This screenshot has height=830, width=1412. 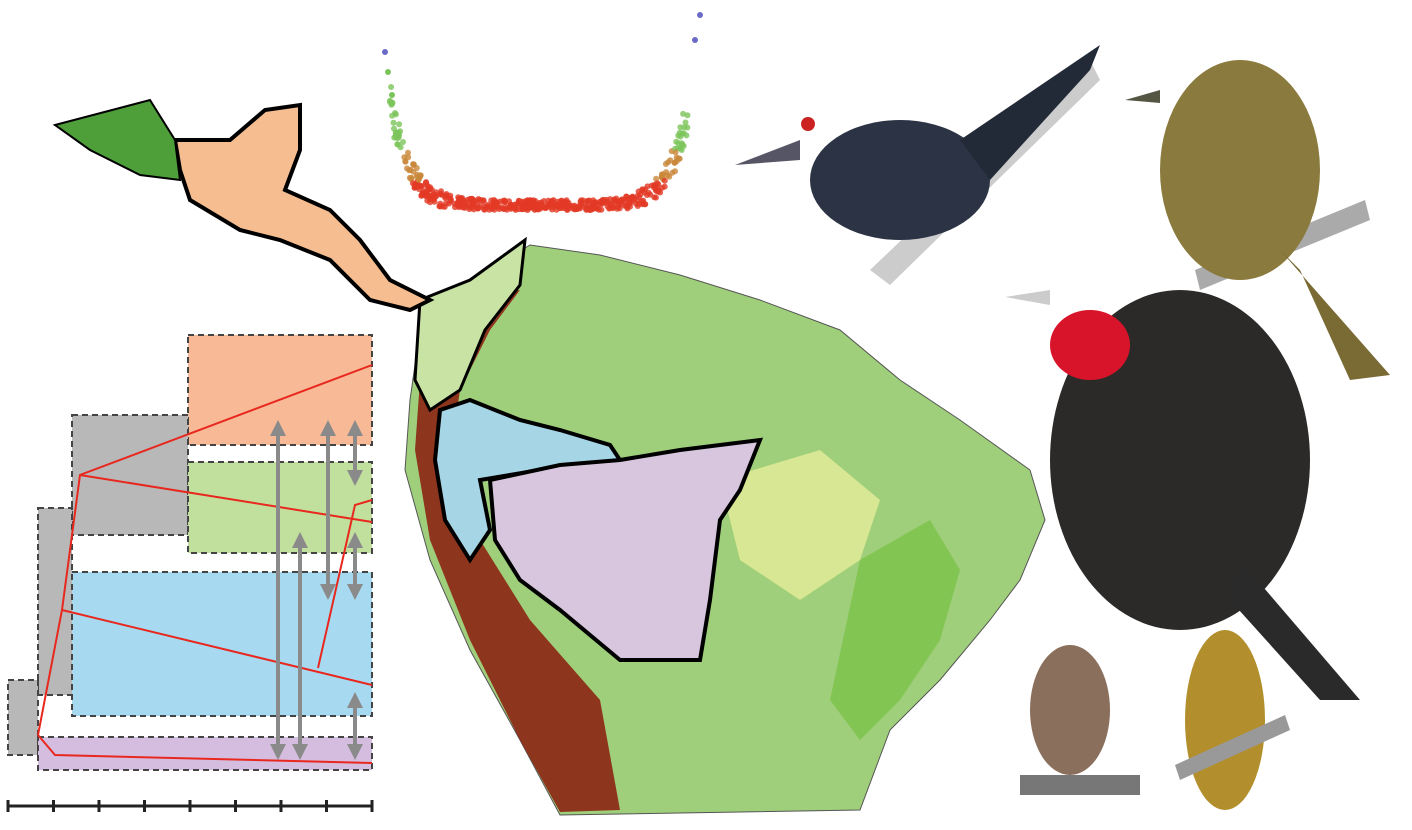 I want to click on box-purple, so click(x=205, y=753).